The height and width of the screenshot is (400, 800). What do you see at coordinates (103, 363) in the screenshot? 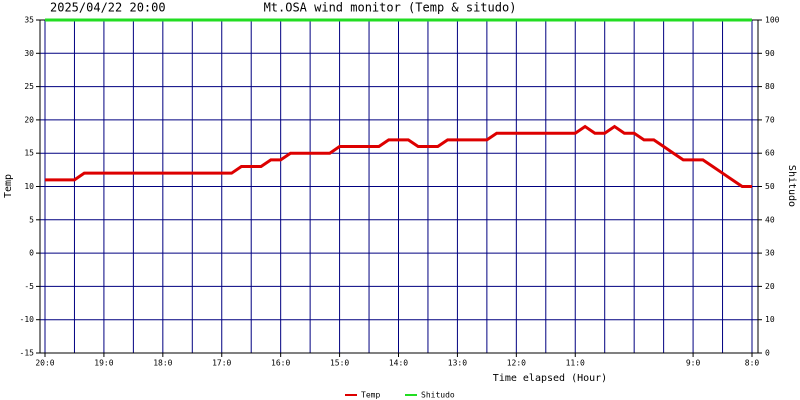
I see `x-tick-label: 19:0` at bounding box center [103, 363].